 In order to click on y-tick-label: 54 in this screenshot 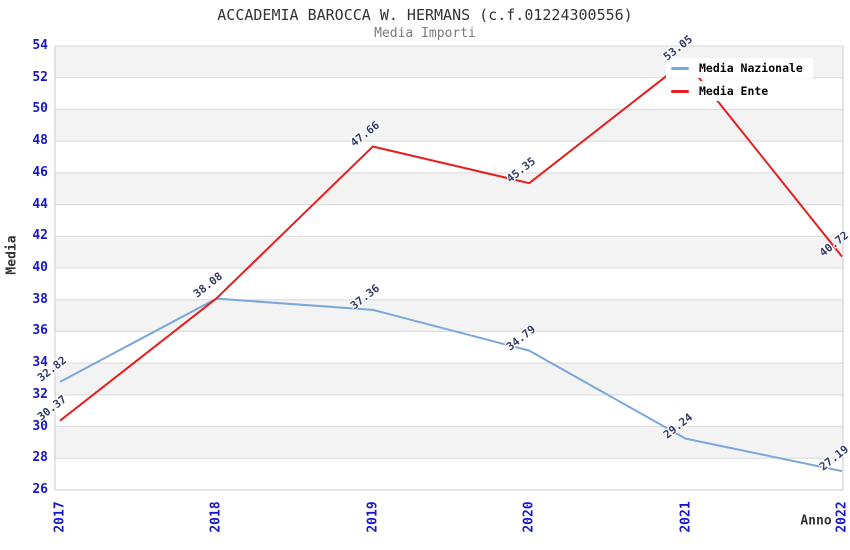, I will do `click(40, 45)`.